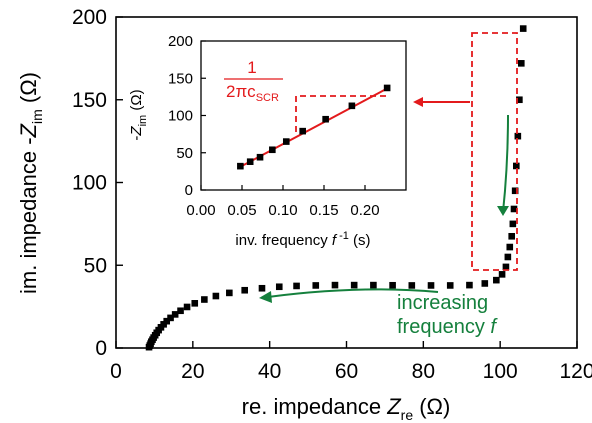 This screenshot has width=592, height=423. Describe the element at coordinates (346, 408) in the screenshot. I see `main-x-axis-label: re. impedance Zre (Ω)` at that location.